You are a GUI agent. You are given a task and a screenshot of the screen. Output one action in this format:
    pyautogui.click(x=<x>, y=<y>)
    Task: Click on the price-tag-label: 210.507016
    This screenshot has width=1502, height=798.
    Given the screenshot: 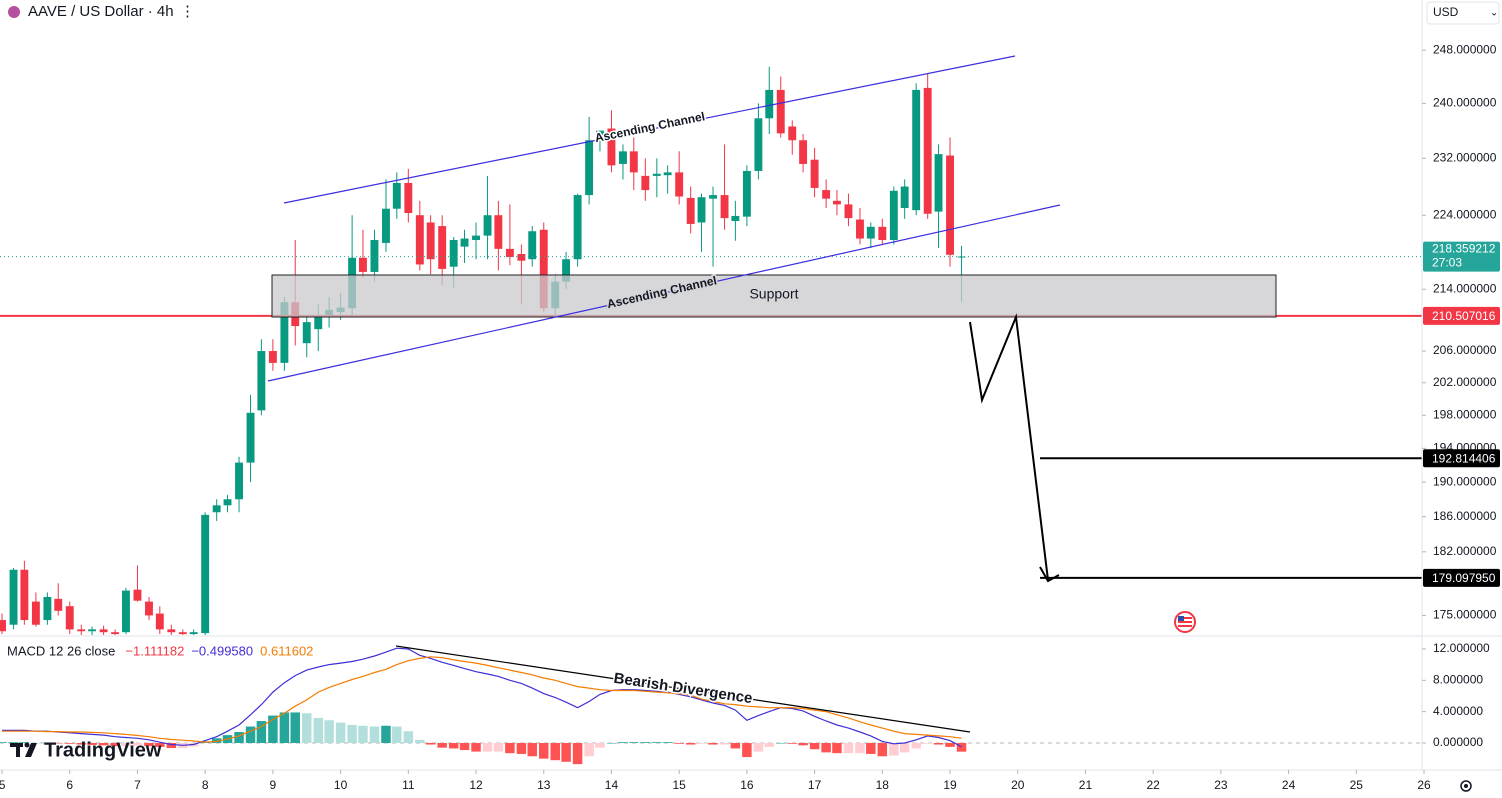 What is the action you would take?
    pyautogui.click(x=1464, y=316)
    